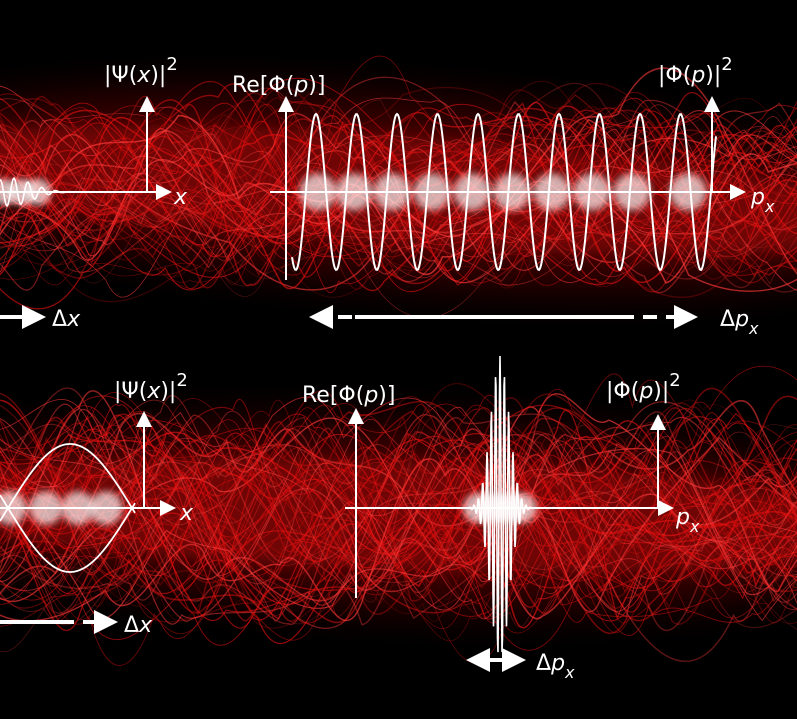 This screenshot has height=719, width=797. I want to click on bottom-psi-probability-blobs, so click(62, 508).